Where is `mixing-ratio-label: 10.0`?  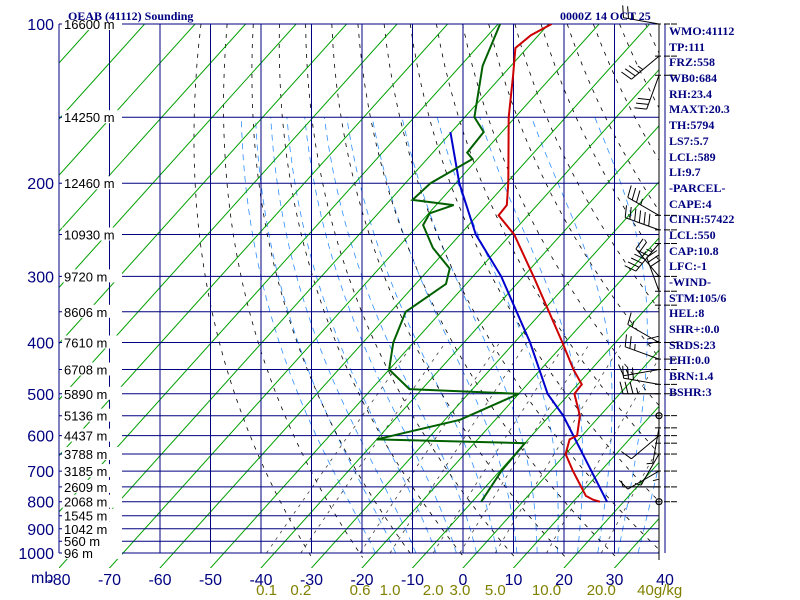 mixing-ratio-label: 10.0 is located at coordinates (546, 590).